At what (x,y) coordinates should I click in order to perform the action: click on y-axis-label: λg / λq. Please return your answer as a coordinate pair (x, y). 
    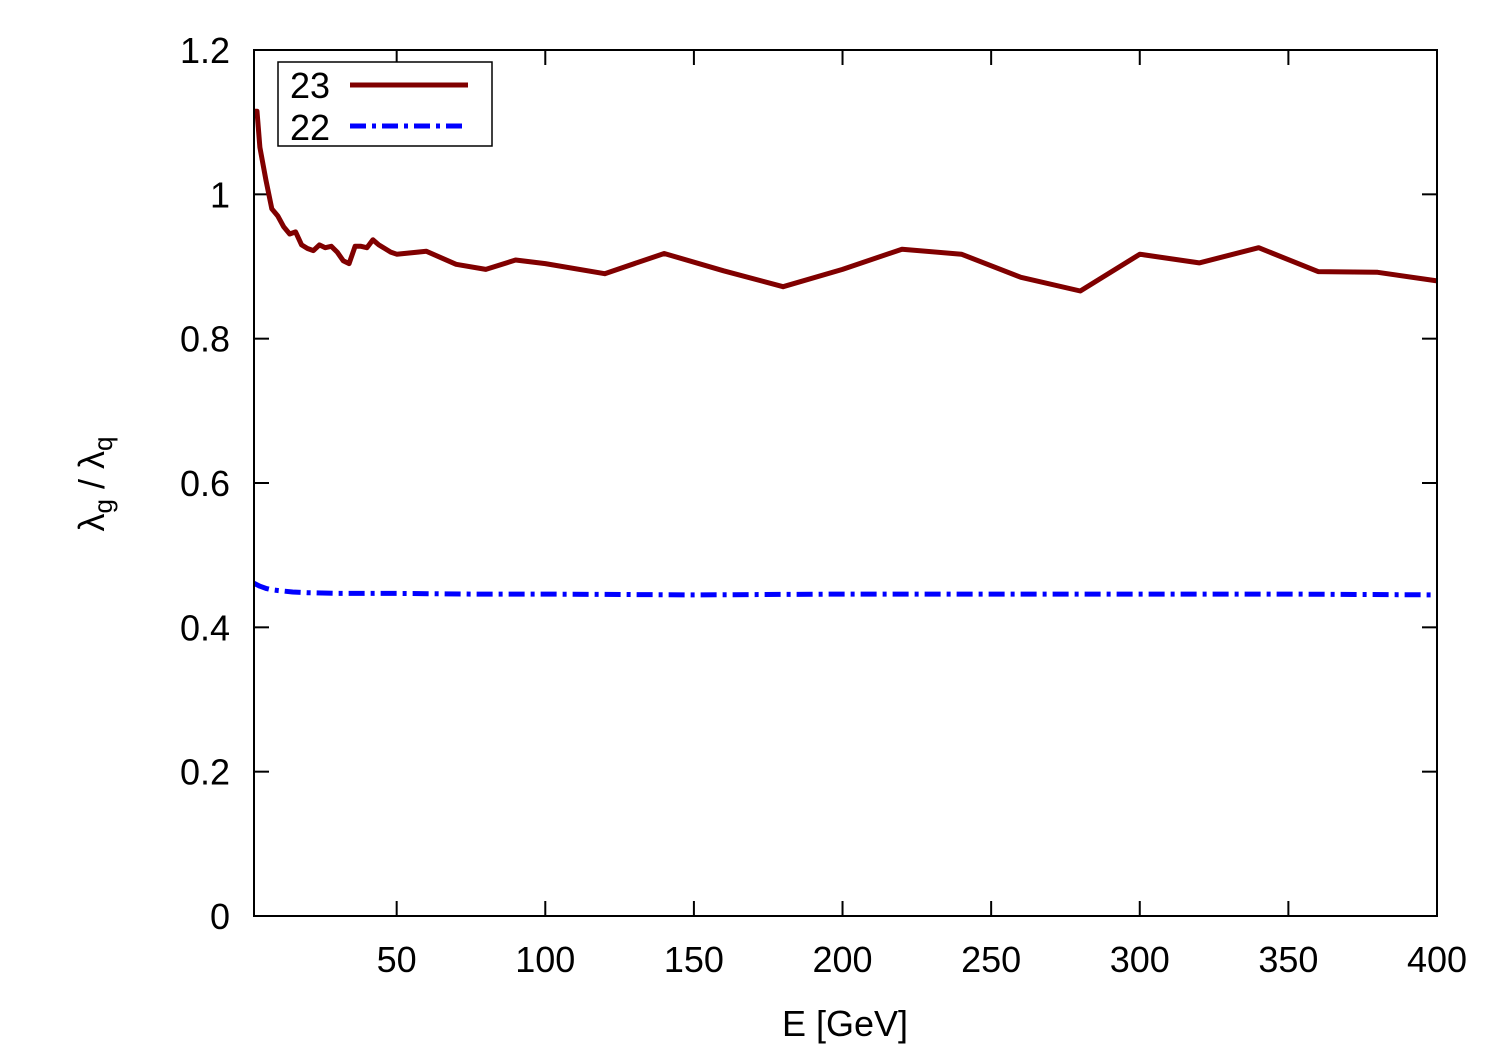
    Looking at the image, I should click on (94, 484).